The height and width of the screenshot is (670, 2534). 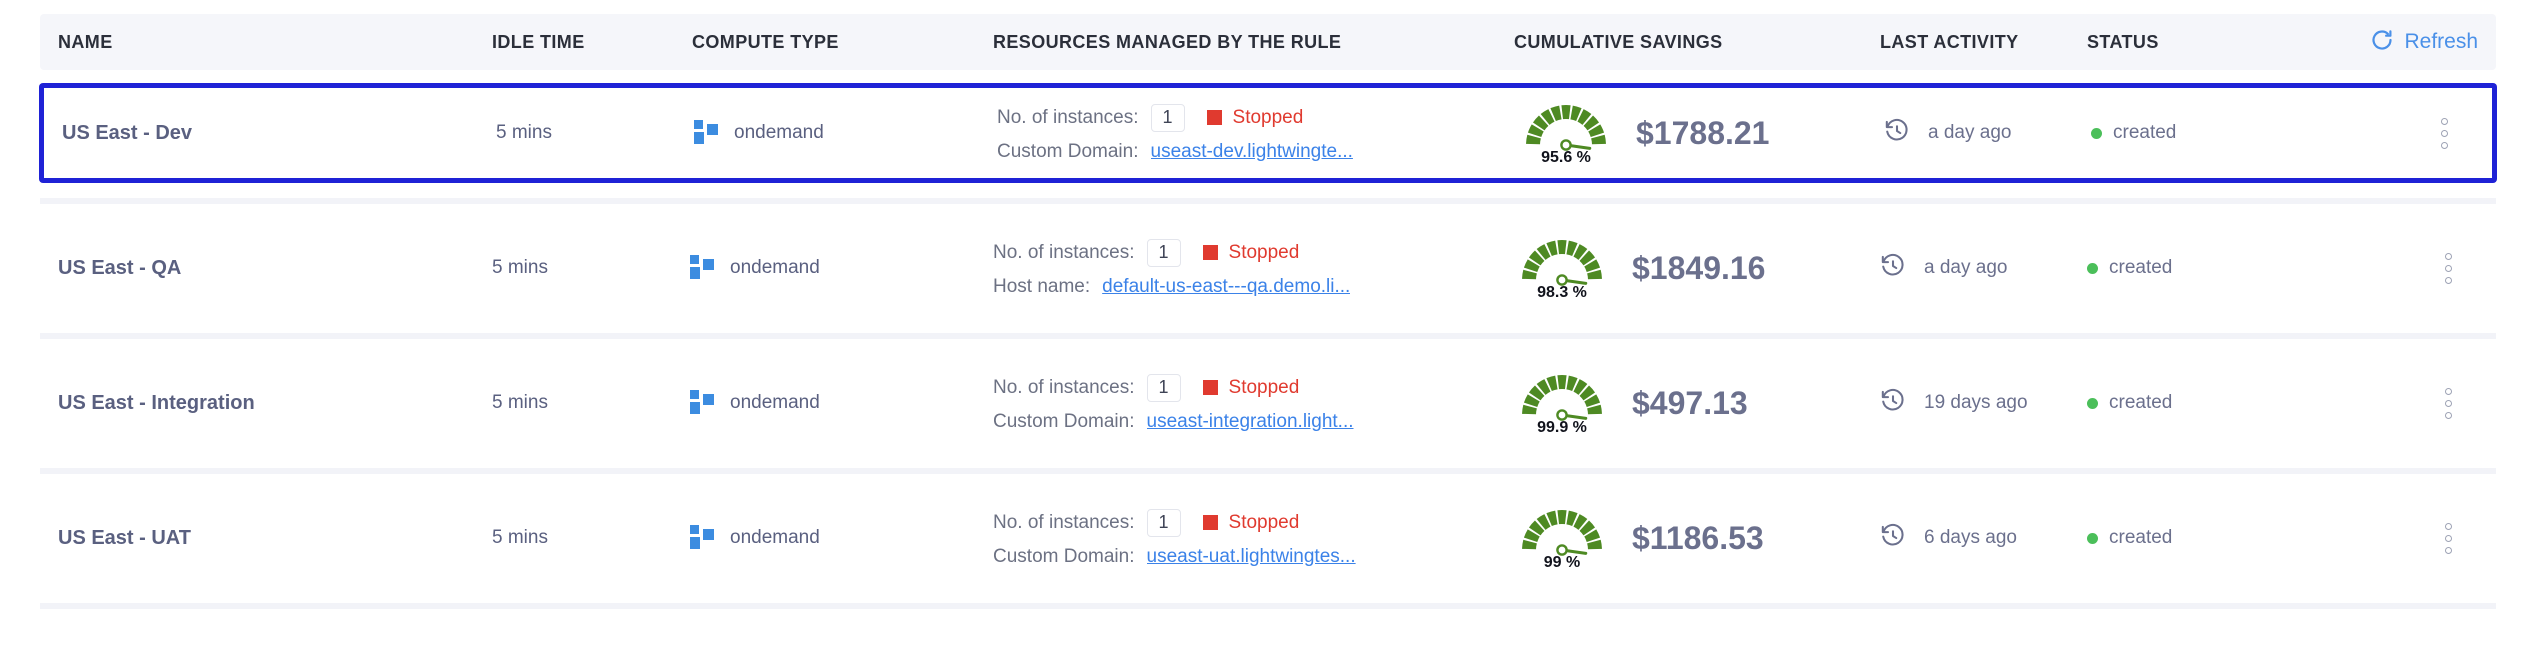 What do you see at coordinates (156, 402) in the screenshot?
I see `rule-name: US East - Integration` at bounding box center [156, 402].